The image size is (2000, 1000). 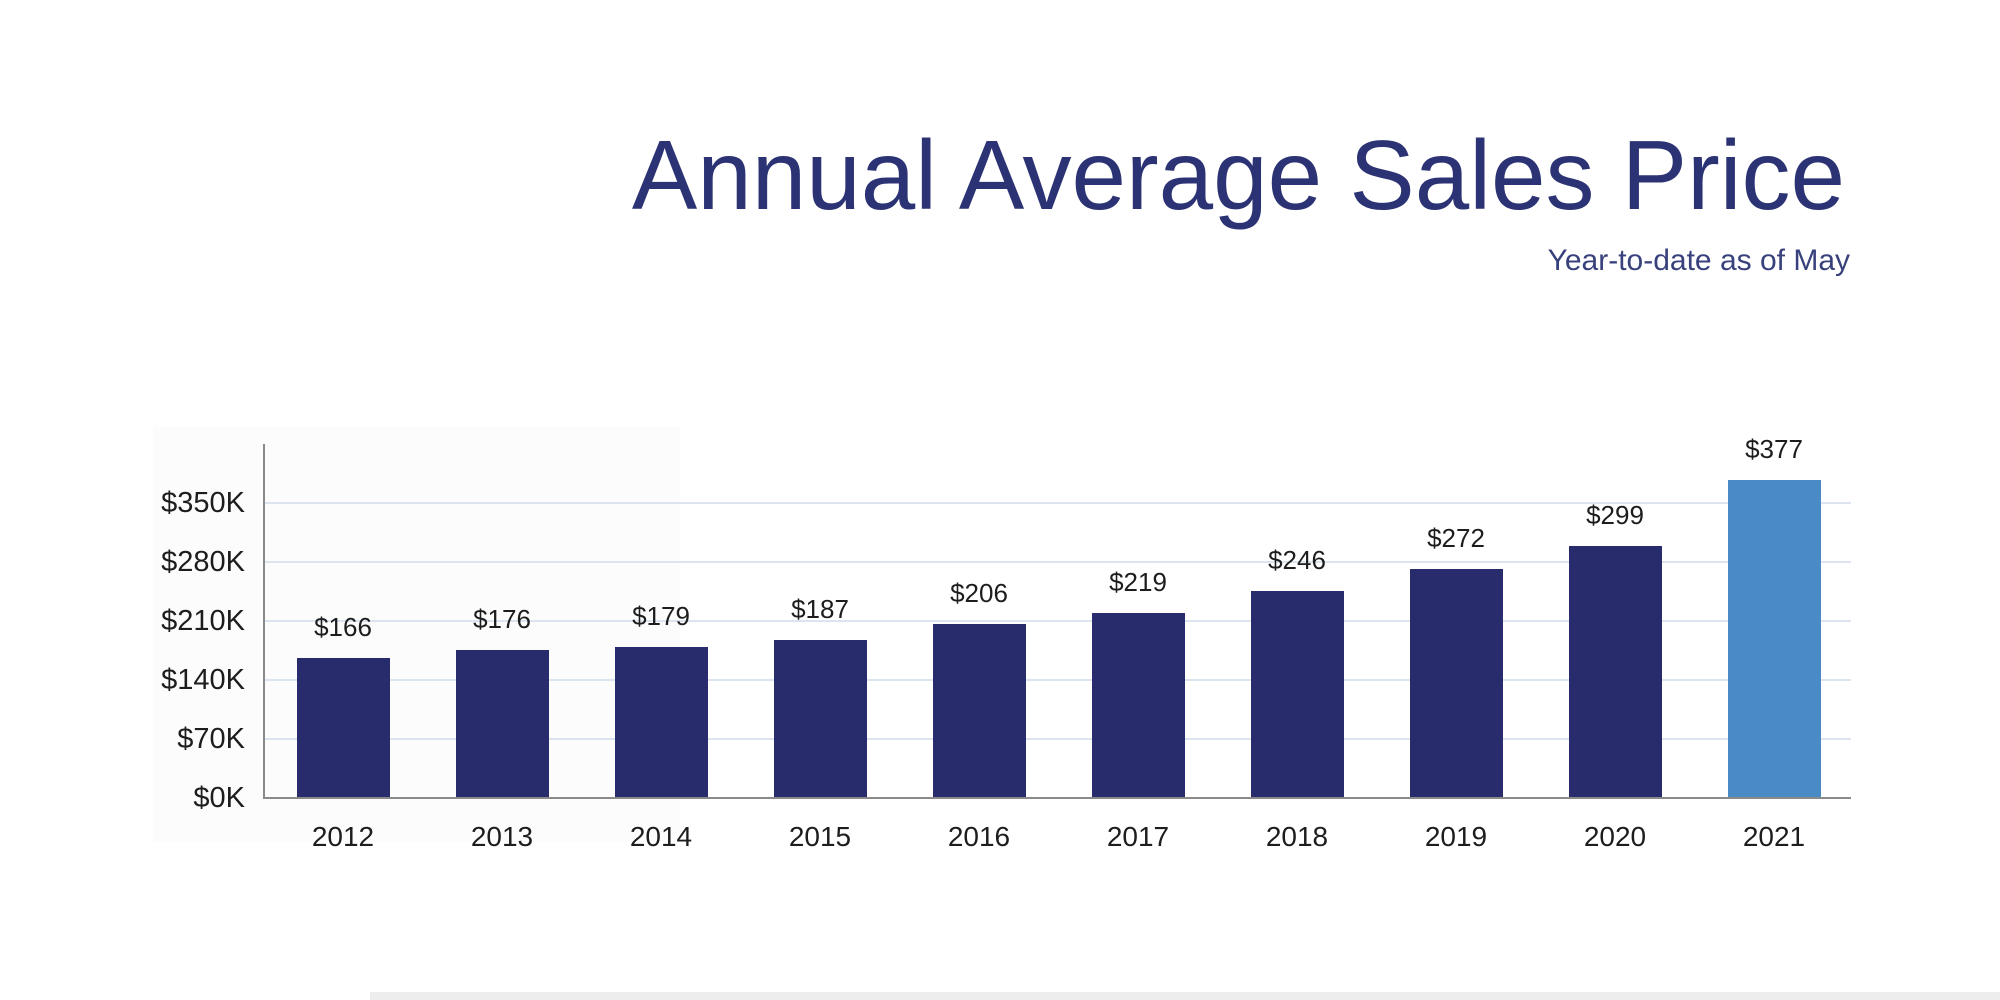 What do you see at coordinates (1698, 260) in the screenshot?
I see `chart-subtitle: Year-to-date as of May` at bounding box center [1698, 260].